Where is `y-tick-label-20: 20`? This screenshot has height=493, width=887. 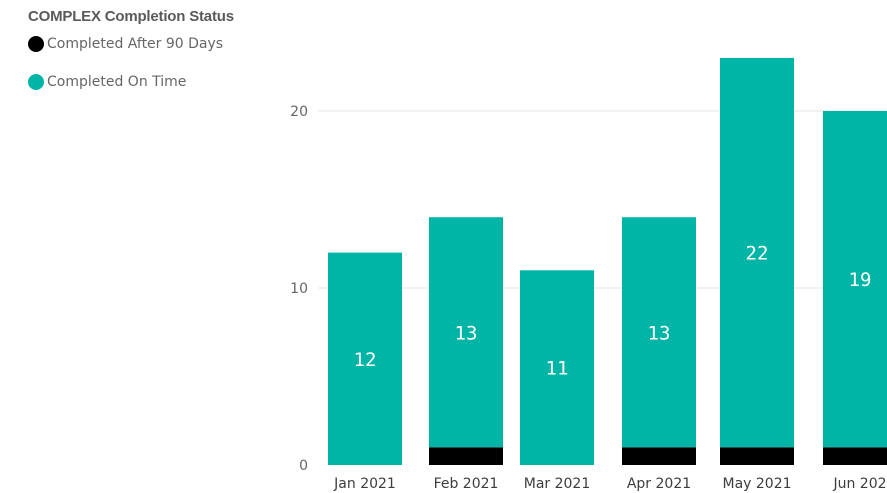 y-tick-label-20: 20 is located at coordinates (299, 112).